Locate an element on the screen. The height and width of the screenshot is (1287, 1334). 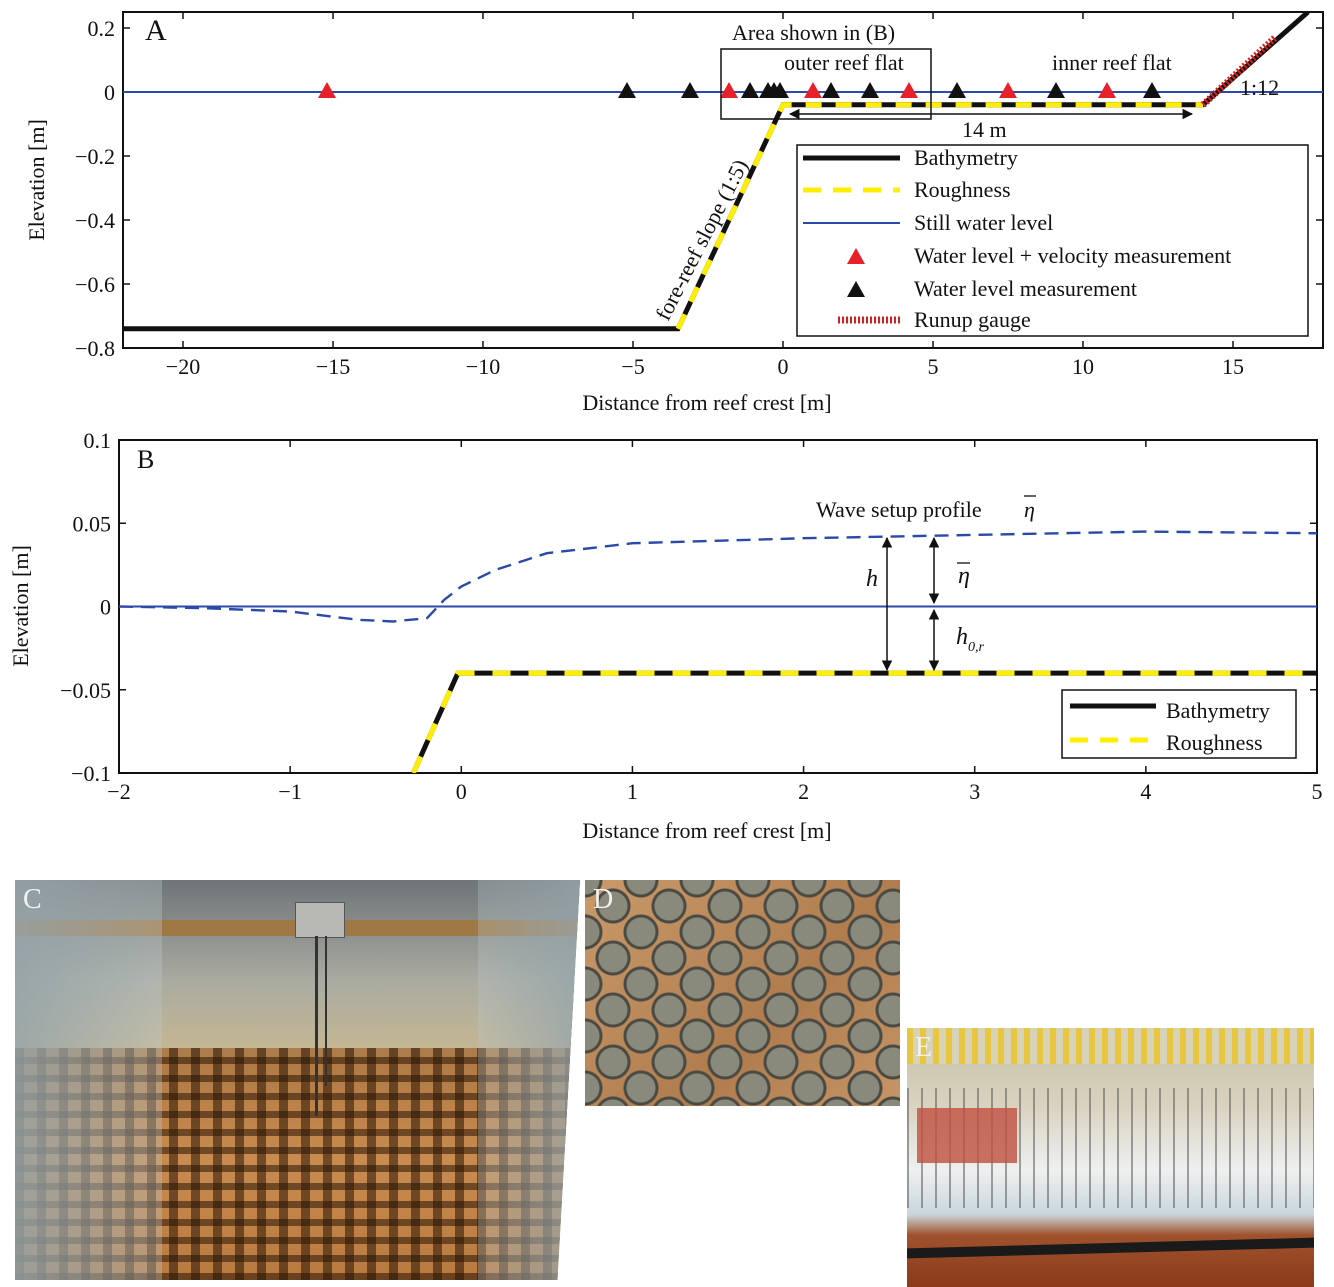
y-tick-label: −0.1 is located at coordinates (91, 773).